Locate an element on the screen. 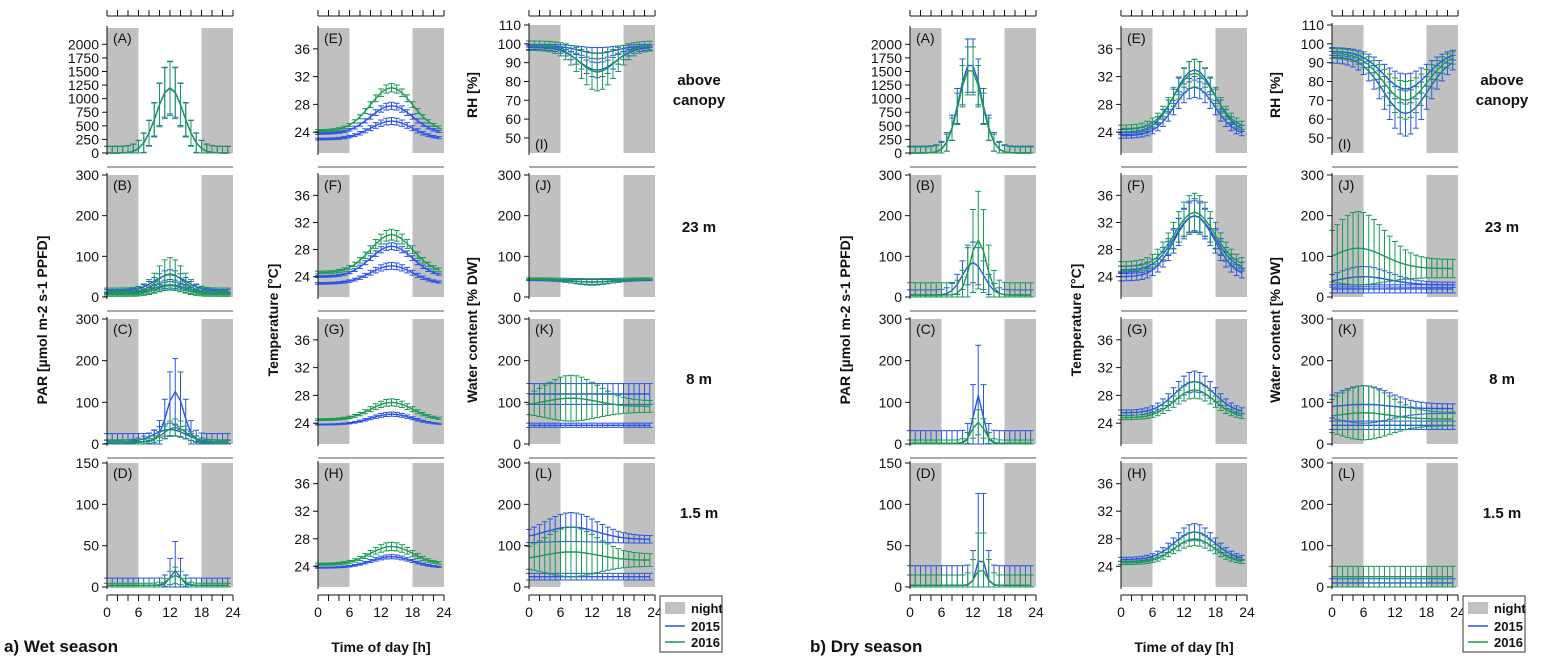 This screenshot has width=1560, height=661. x-tick-label: 6 is located at coordinates (350, 612).